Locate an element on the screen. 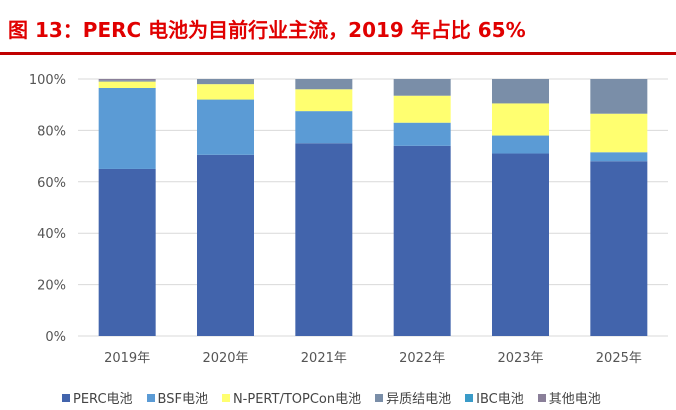  legend-label: BSF电池 is located at coordinates (182, 399).